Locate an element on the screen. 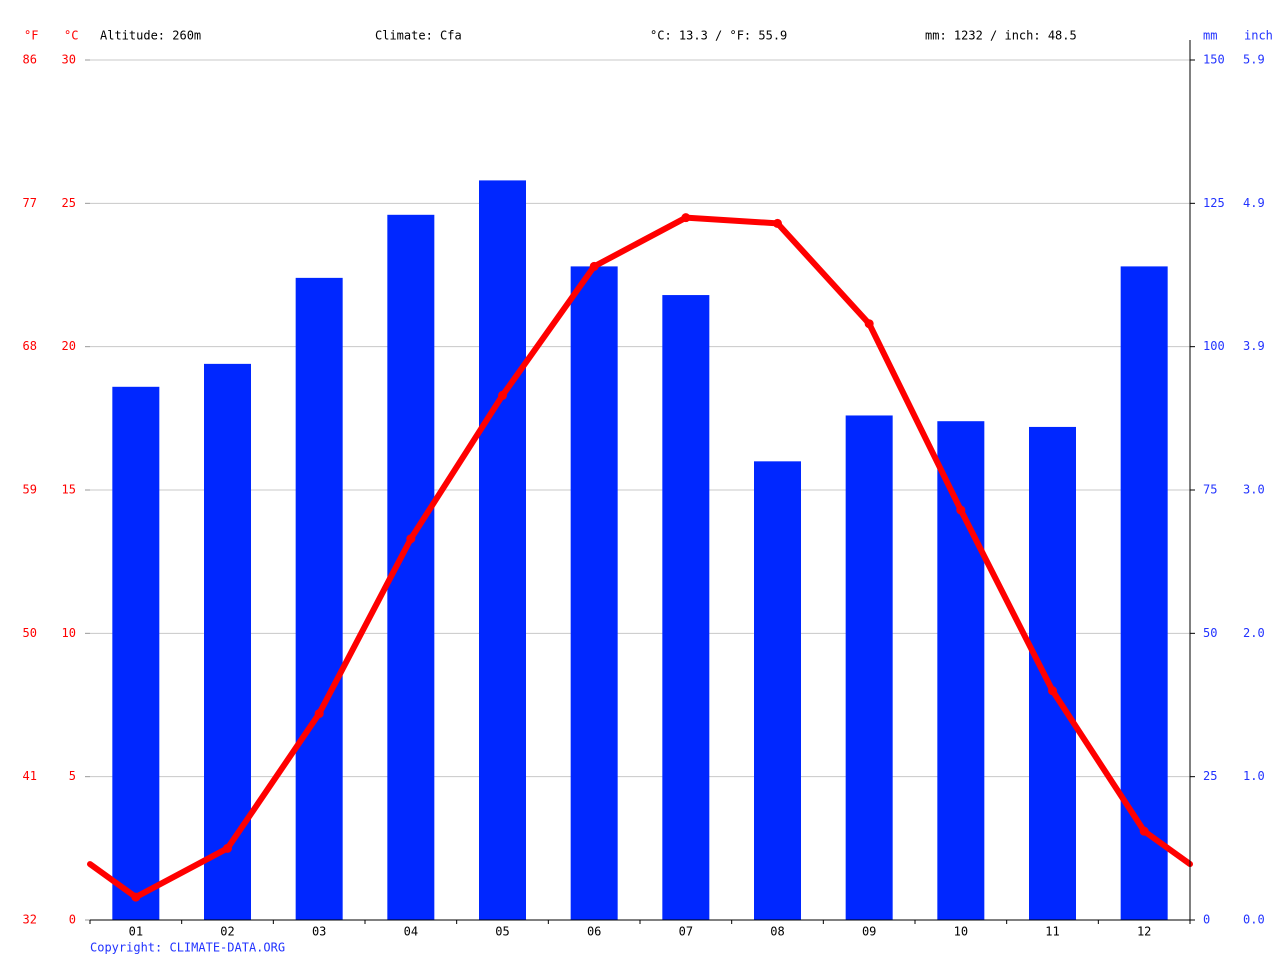 Image resolution: width=1280 pixels, height=960 pixels. mm-unit-label: mm is located at coordinates (1210, 36).